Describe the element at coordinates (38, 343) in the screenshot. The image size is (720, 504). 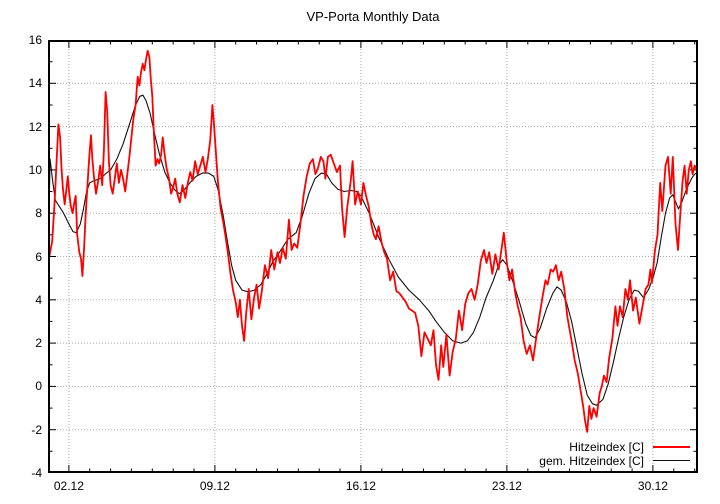
I see `y-tick-label: 2` at that location.